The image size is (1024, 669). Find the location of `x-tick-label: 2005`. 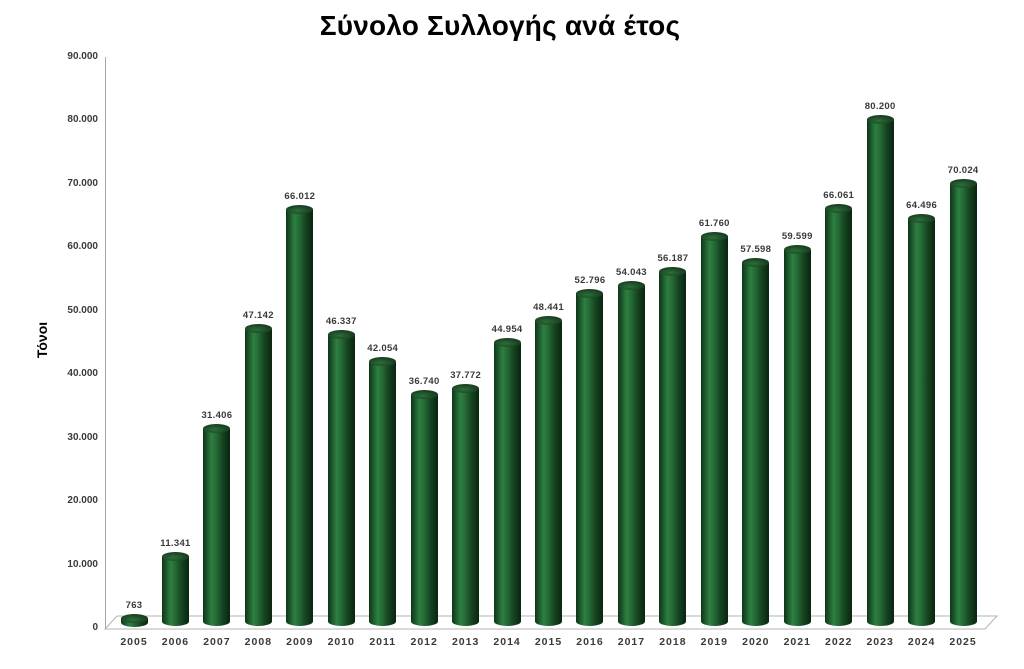

x-tick-label: 2005 is located at coordinates (134, 642).